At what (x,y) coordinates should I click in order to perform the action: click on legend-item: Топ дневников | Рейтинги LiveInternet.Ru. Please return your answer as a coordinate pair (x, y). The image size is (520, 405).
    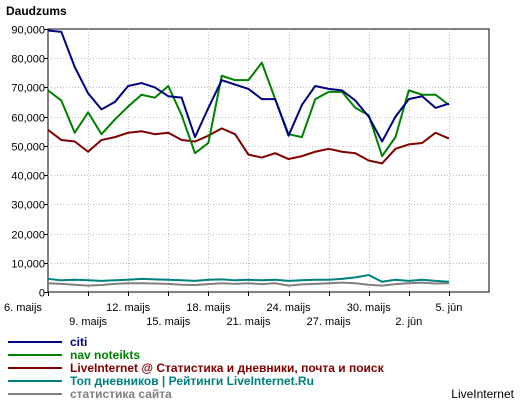
    Looking at the image, I should click on (161, 381).